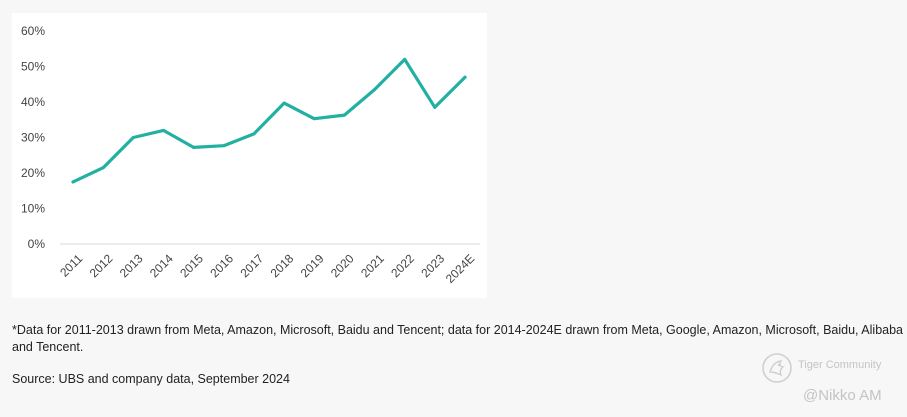  I want to click on y-tick-label: 50%, so click(33, 67).